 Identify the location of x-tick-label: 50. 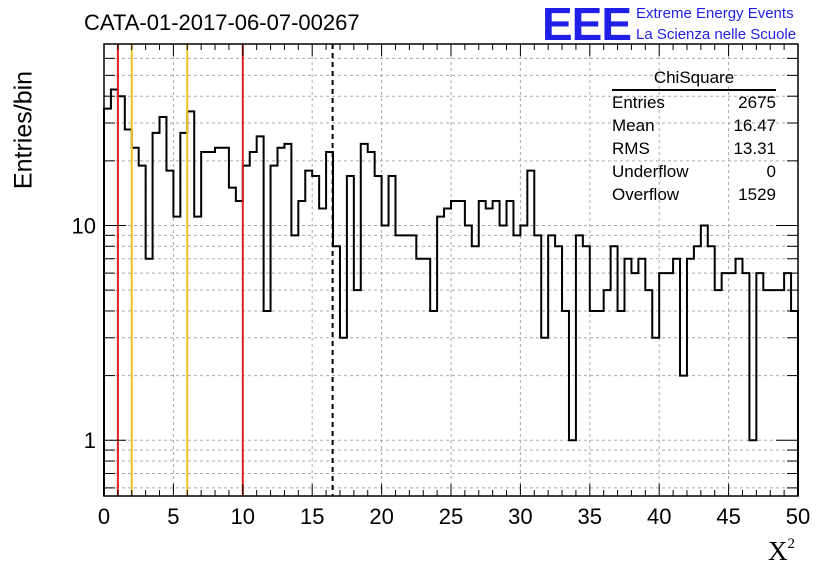
(798, 516).